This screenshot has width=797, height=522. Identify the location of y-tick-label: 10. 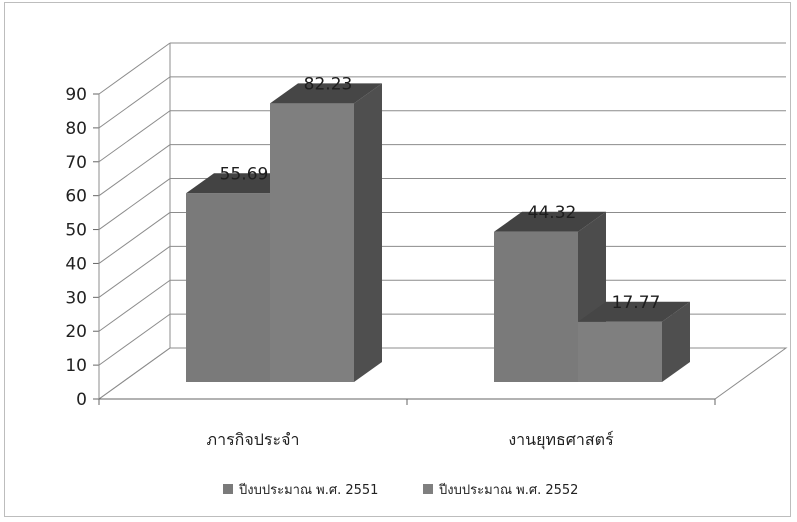
(76, 366).